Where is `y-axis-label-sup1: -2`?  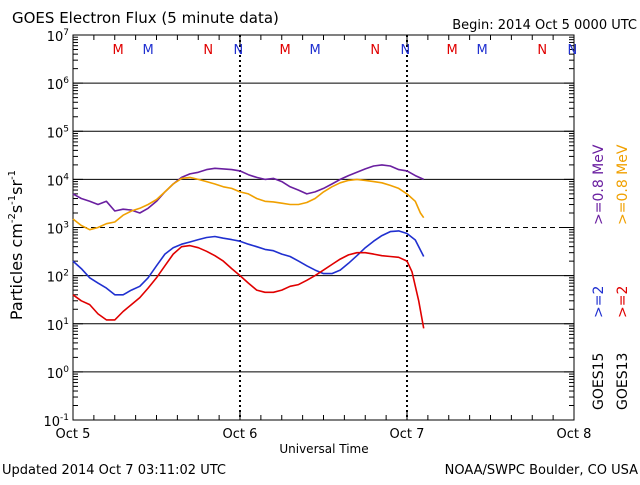 y-axis-label-sup1: -2 is located at coordinates (12, 218).